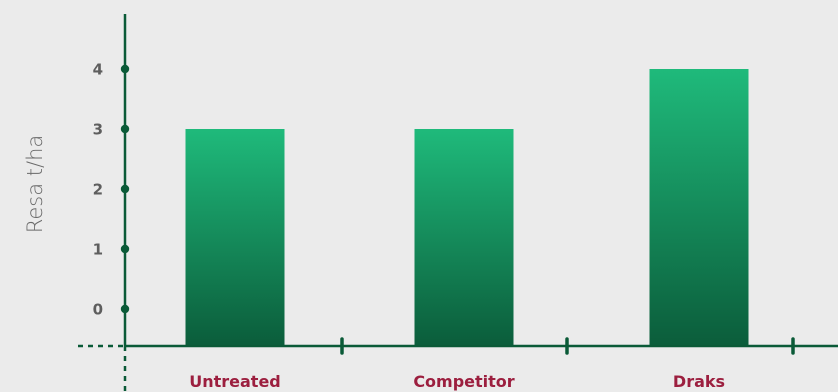 The image size is (838, 392). What do you see at coordinates (98, 130) in the screenshot?
I see `y-tick-label-3: 3` at bounding box center [98, 130].